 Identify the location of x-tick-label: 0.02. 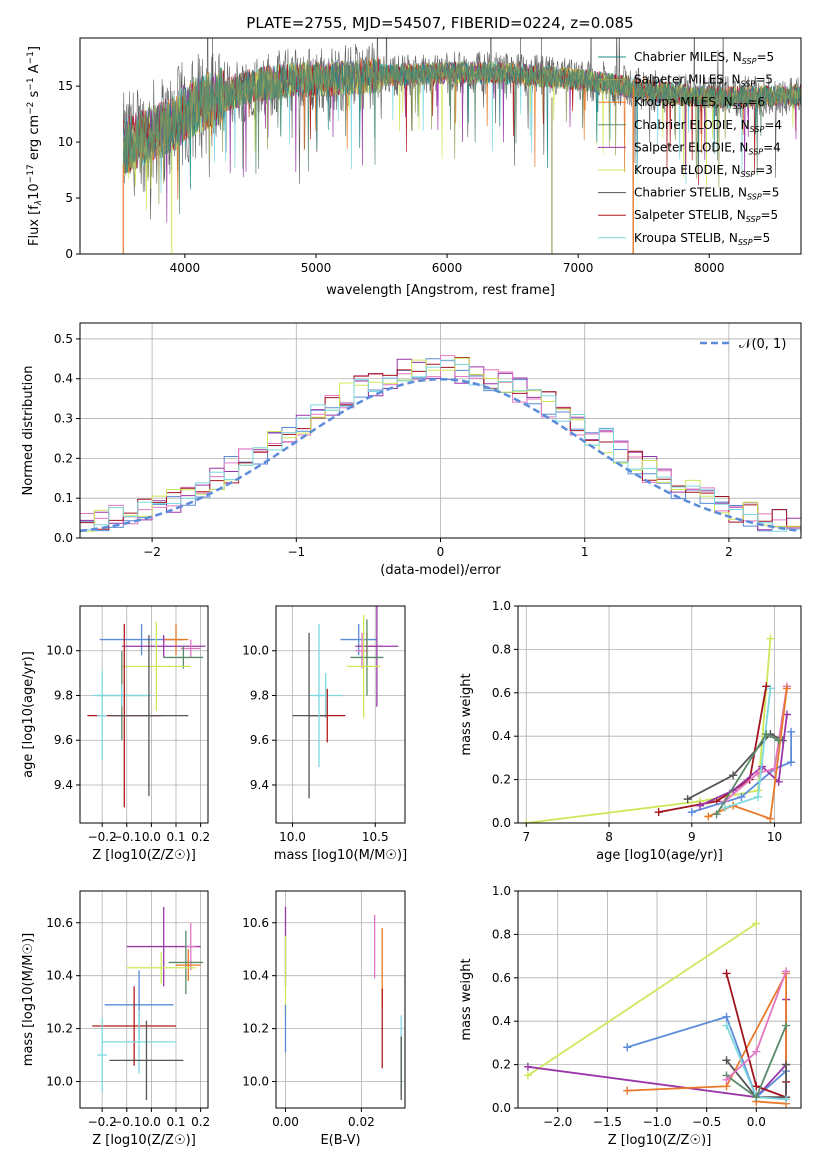
(361, 1122).